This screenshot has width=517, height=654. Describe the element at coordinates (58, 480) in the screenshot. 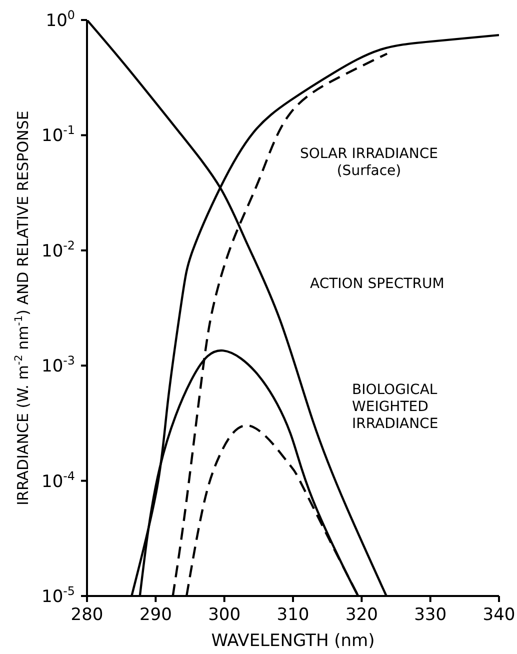

I see `y-tick-label: 10$^{-4}$` at that location.